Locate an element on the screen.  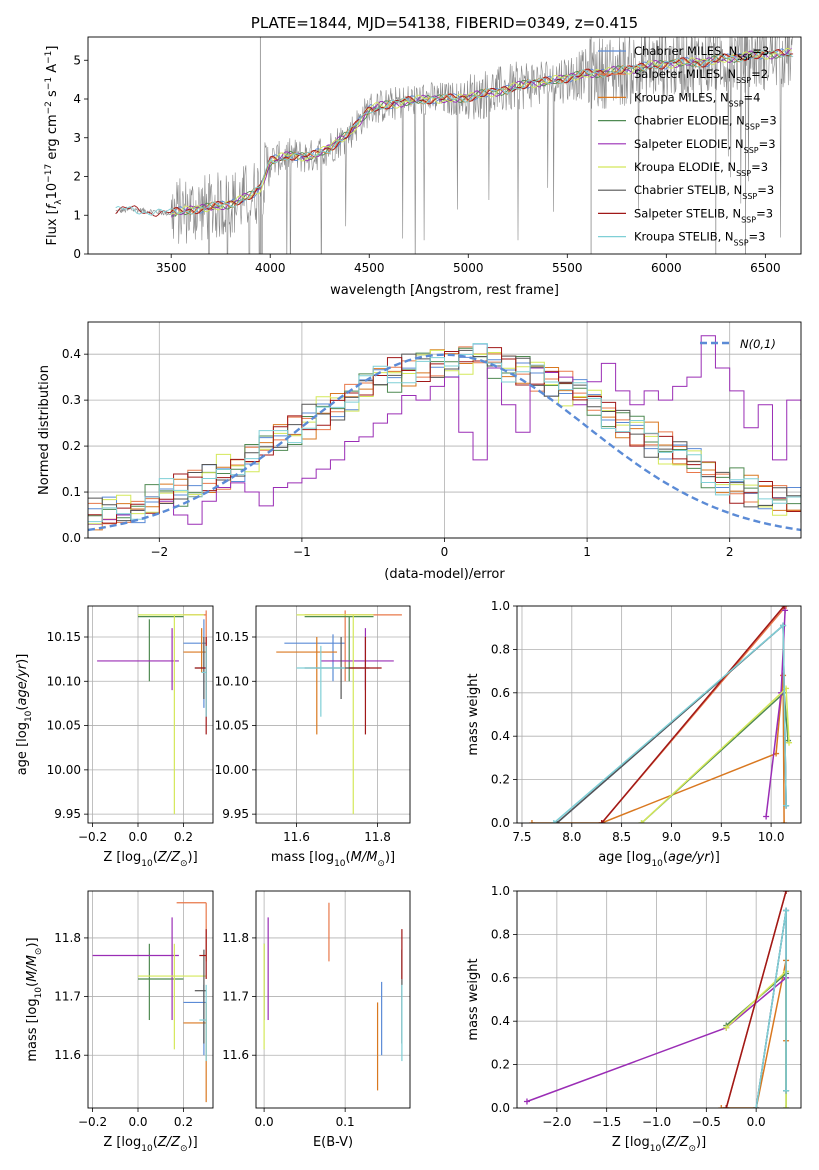
y-tick-label: 2 is located at coordinates (77, 177).